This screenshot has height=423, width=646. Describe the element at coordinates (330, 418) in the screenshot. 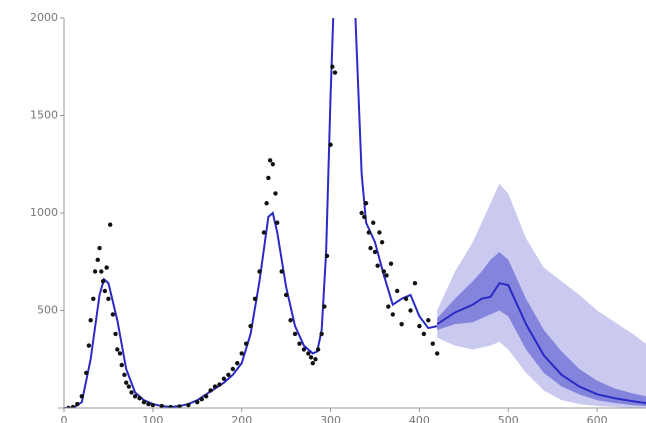

I see `x-tick-label: 300` at that location.